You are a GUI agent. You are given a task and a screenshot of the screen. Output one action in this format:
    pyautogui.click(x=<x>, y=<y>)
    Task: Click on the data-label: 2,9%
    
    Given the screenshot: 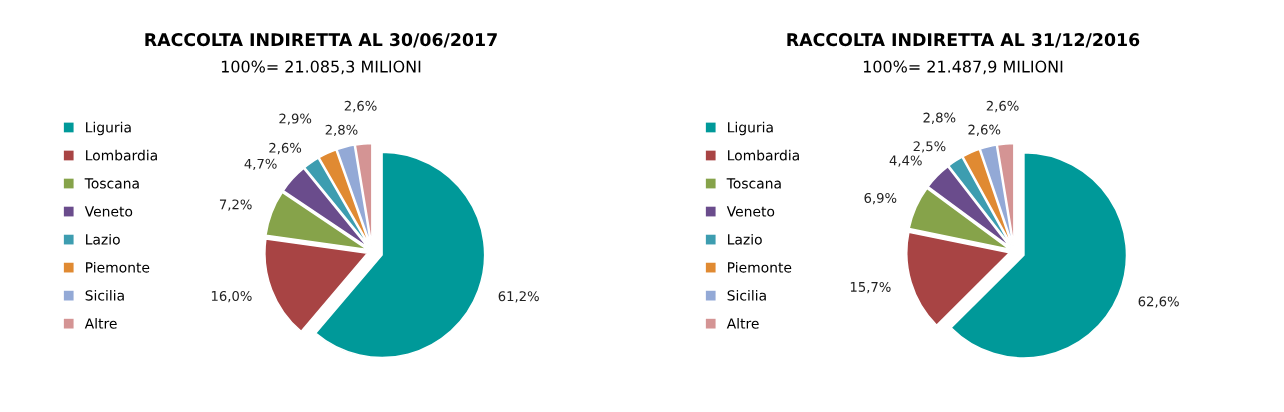 What is the action you would take?
    pyautogui.click(x=295, y=119)
    